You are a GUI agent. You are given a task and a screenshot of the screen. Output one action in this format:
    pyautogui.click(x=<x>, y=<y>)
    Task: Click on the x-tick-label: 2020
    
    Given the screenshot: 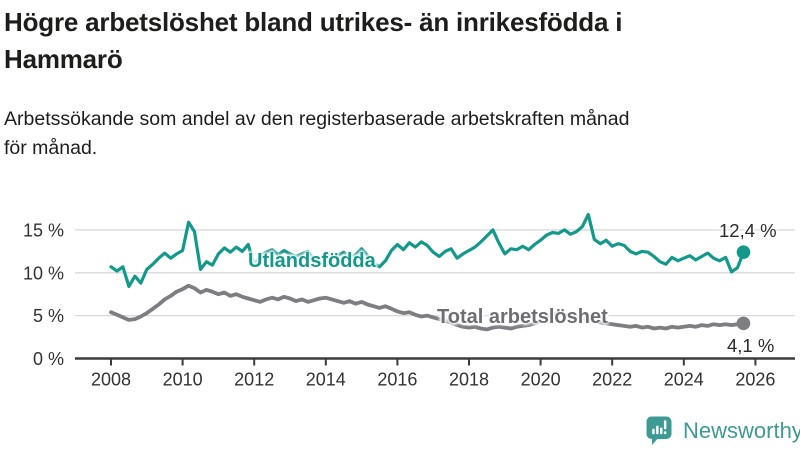 What is the action you would take?
    pyautogui.click(x=541, y=380)
    